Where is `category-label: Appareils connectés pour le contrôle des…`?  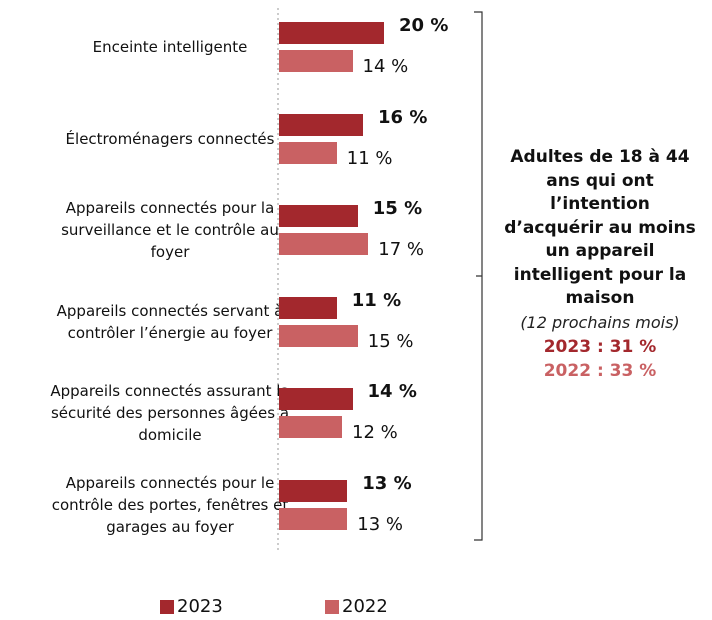 category-label: Appareils connectés pour le contrôle des… is located at coordinates (170, 505).